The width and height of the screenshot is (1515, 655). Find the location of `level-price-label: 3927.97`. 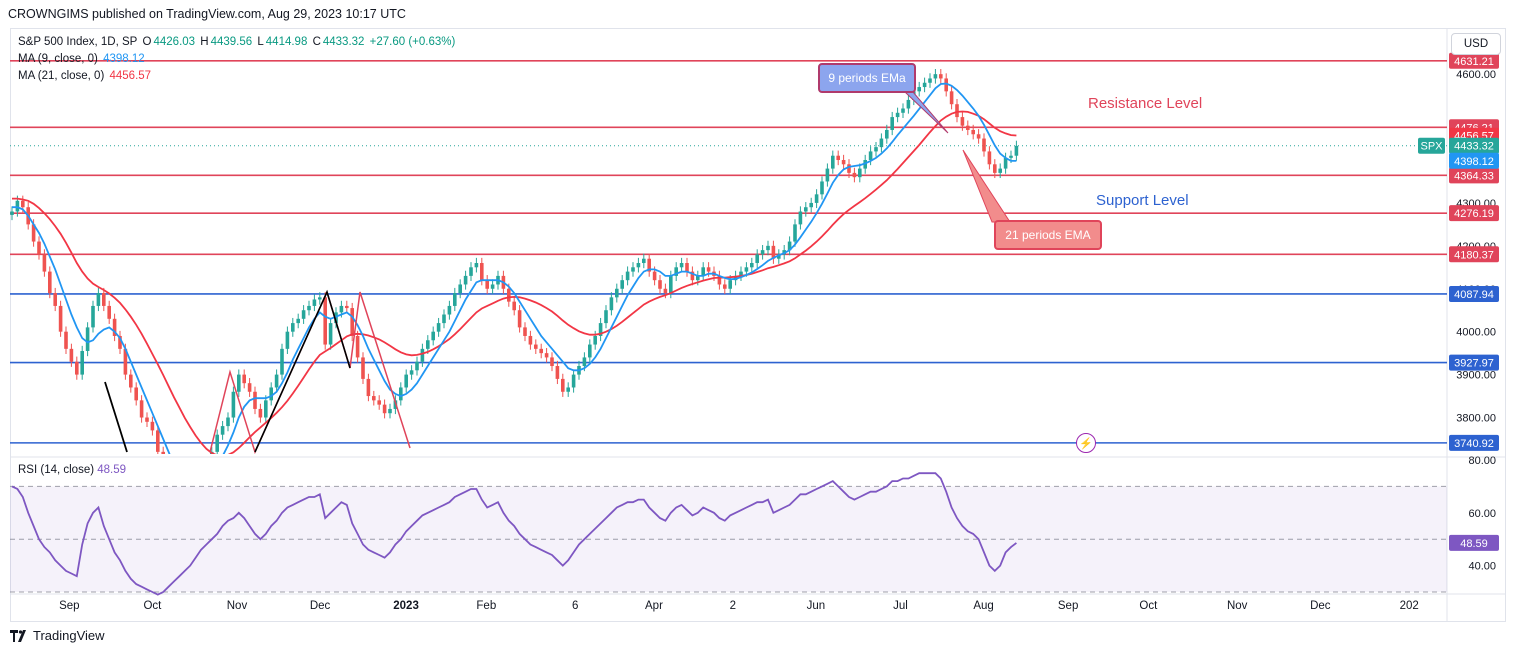

level-price-label: 3927.97 is located at coordinates (1474, 364).